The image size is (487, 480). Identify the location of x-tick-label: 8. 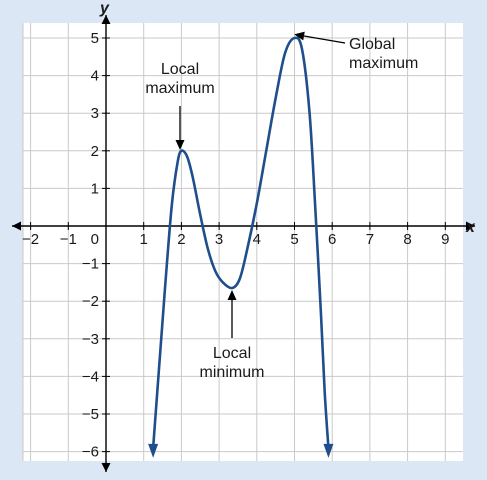
(407, 239).